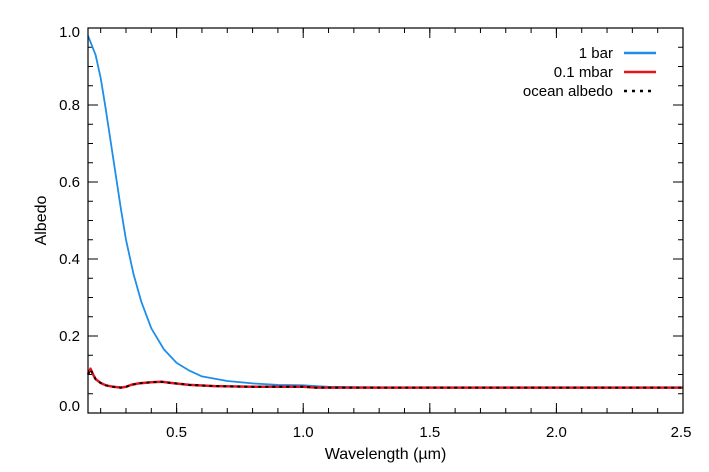 The height and width of the screenshot is (472, 709). What do you see at coordinates (556, 432) in the screenshot?
I see `x-tick-label: 2.0` at bounding box center [556, 432].